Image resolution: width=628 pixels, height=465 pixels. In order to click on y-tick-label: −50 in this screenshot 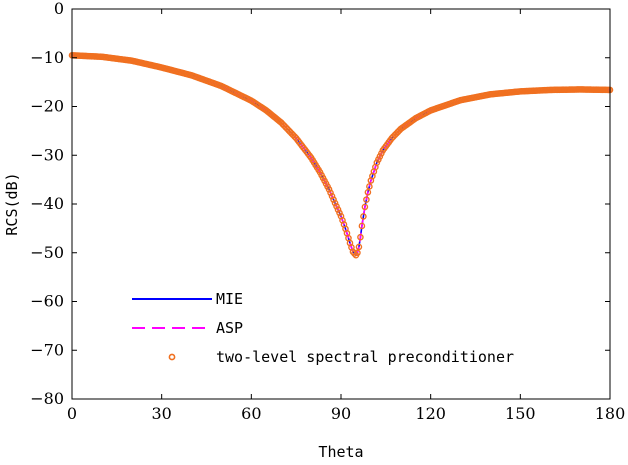, I will do `click(47, 252)`.